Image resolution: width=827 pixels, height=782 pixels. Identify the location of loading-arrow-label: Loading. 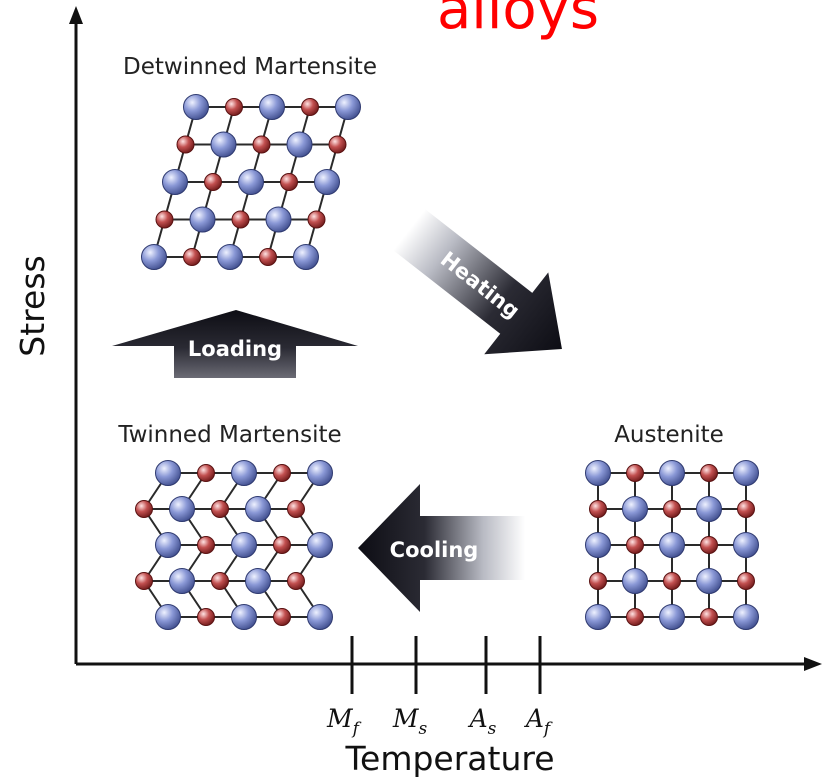
(235, 349).